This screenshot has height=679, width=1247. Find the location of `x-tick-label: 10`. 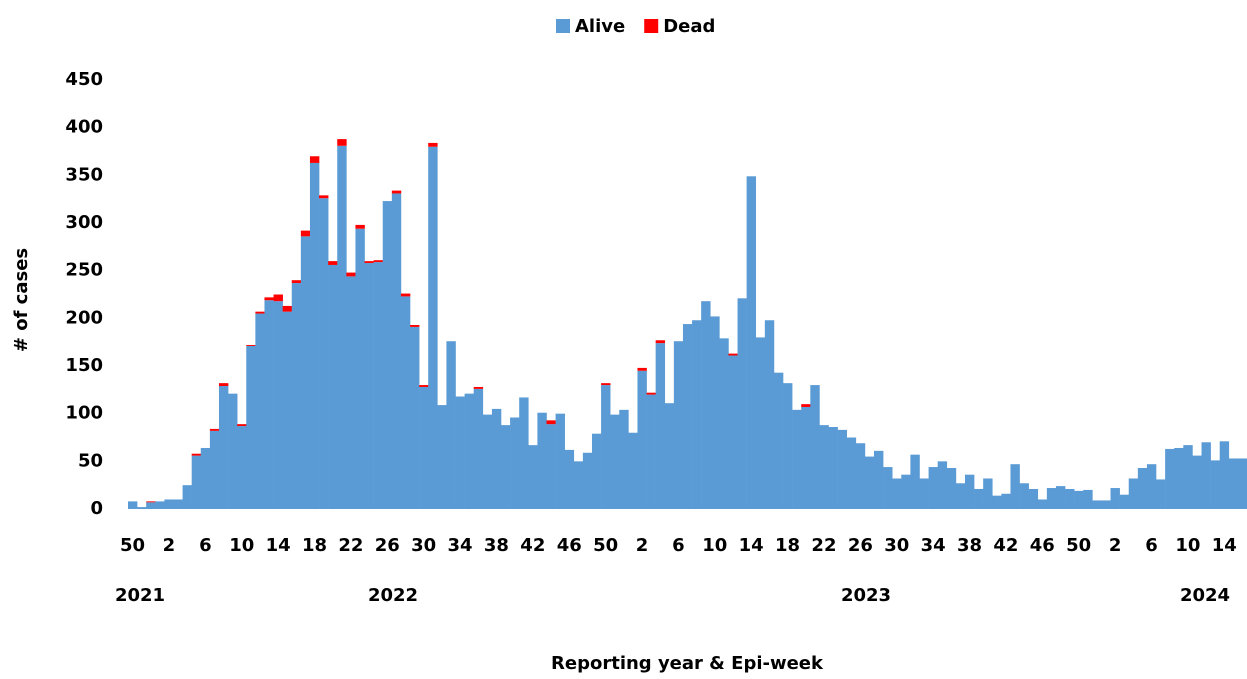

x-tick-label: 10 is located at coordinates (714, 545).